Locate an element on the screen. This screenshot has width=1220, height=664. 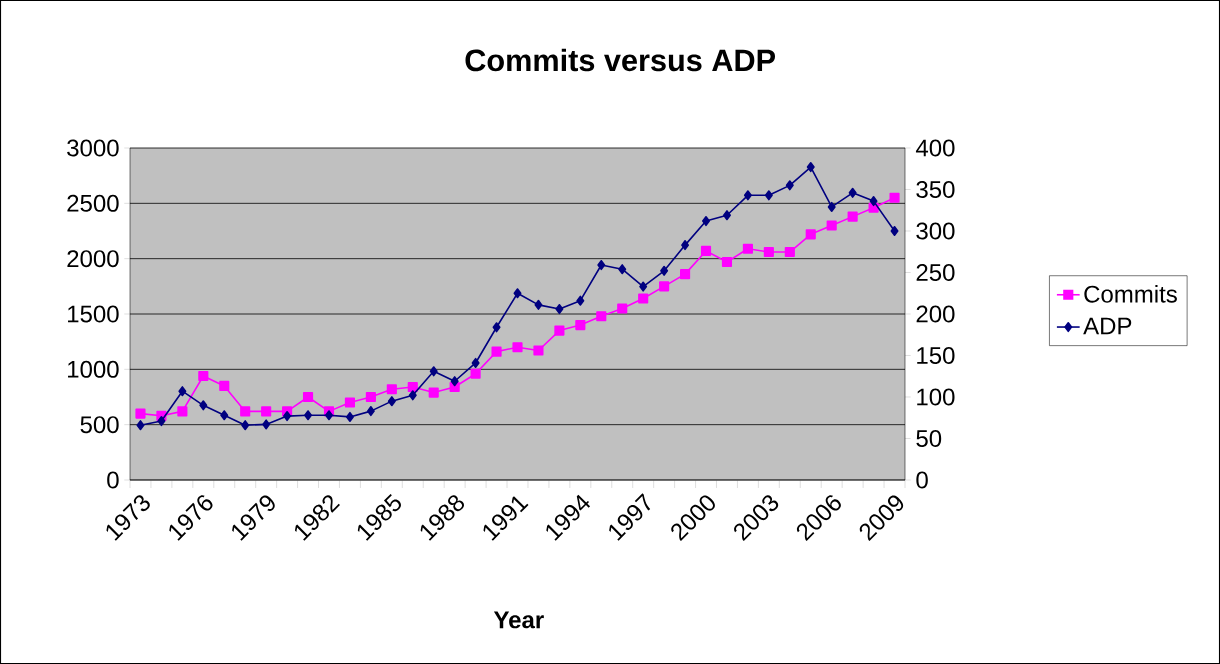
y2-tick-label: 150 is located at coordinates (936, 355).